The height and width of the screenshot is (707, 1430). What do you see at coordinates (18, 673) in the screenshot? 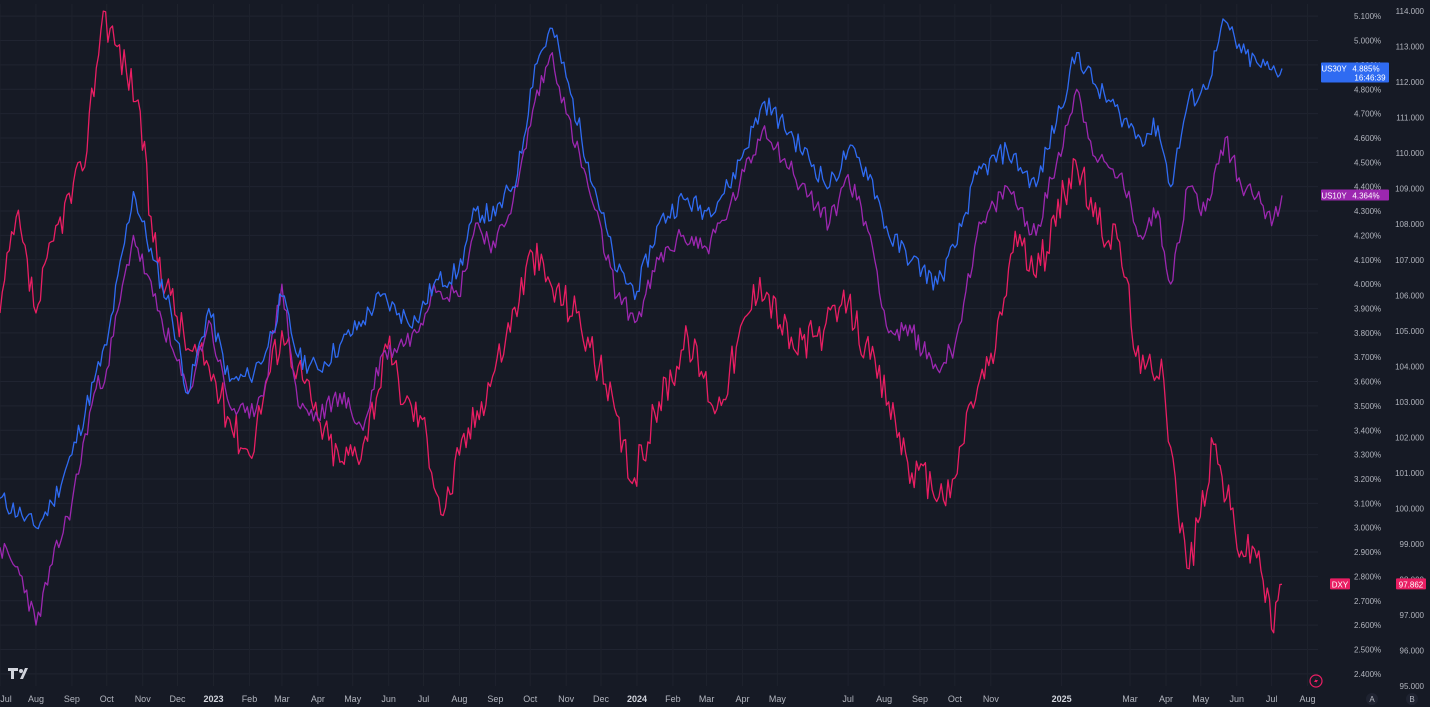
I see `tradingview-logo` at bounding box center [18, 673].